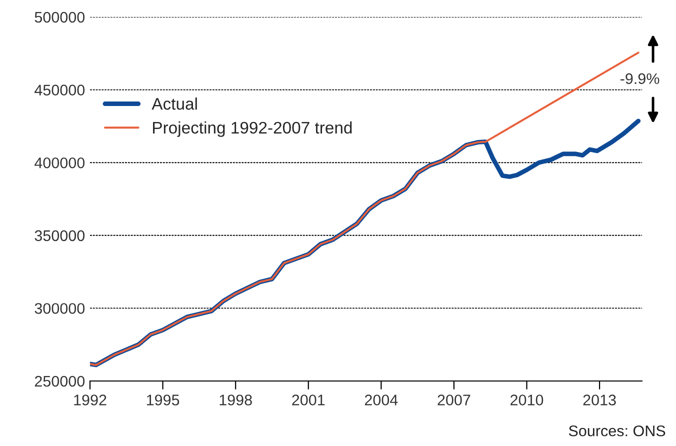 The height and width of the screenshot is (446, 676). I want to click on x-tick-label: 2013, so click(599, 400).